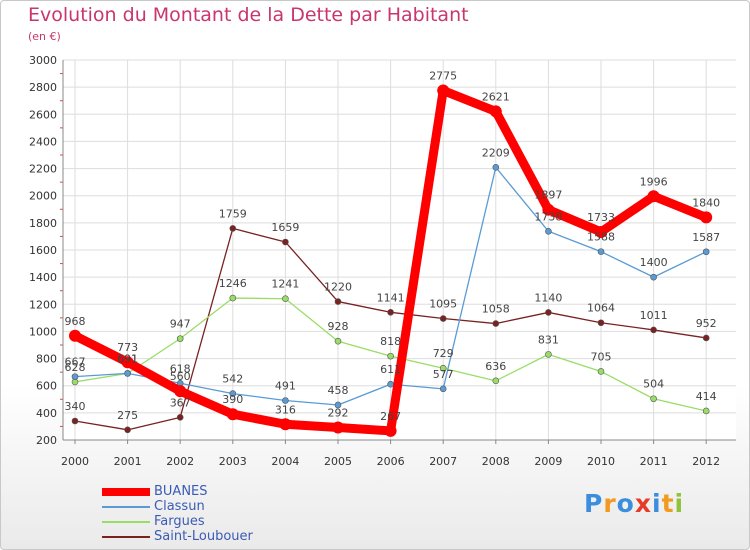 The image size is (750, 550). What do you see at coordinates (127, 415) in the screenshot?
I see `data-label: 275` at bounding box center [127, 415].